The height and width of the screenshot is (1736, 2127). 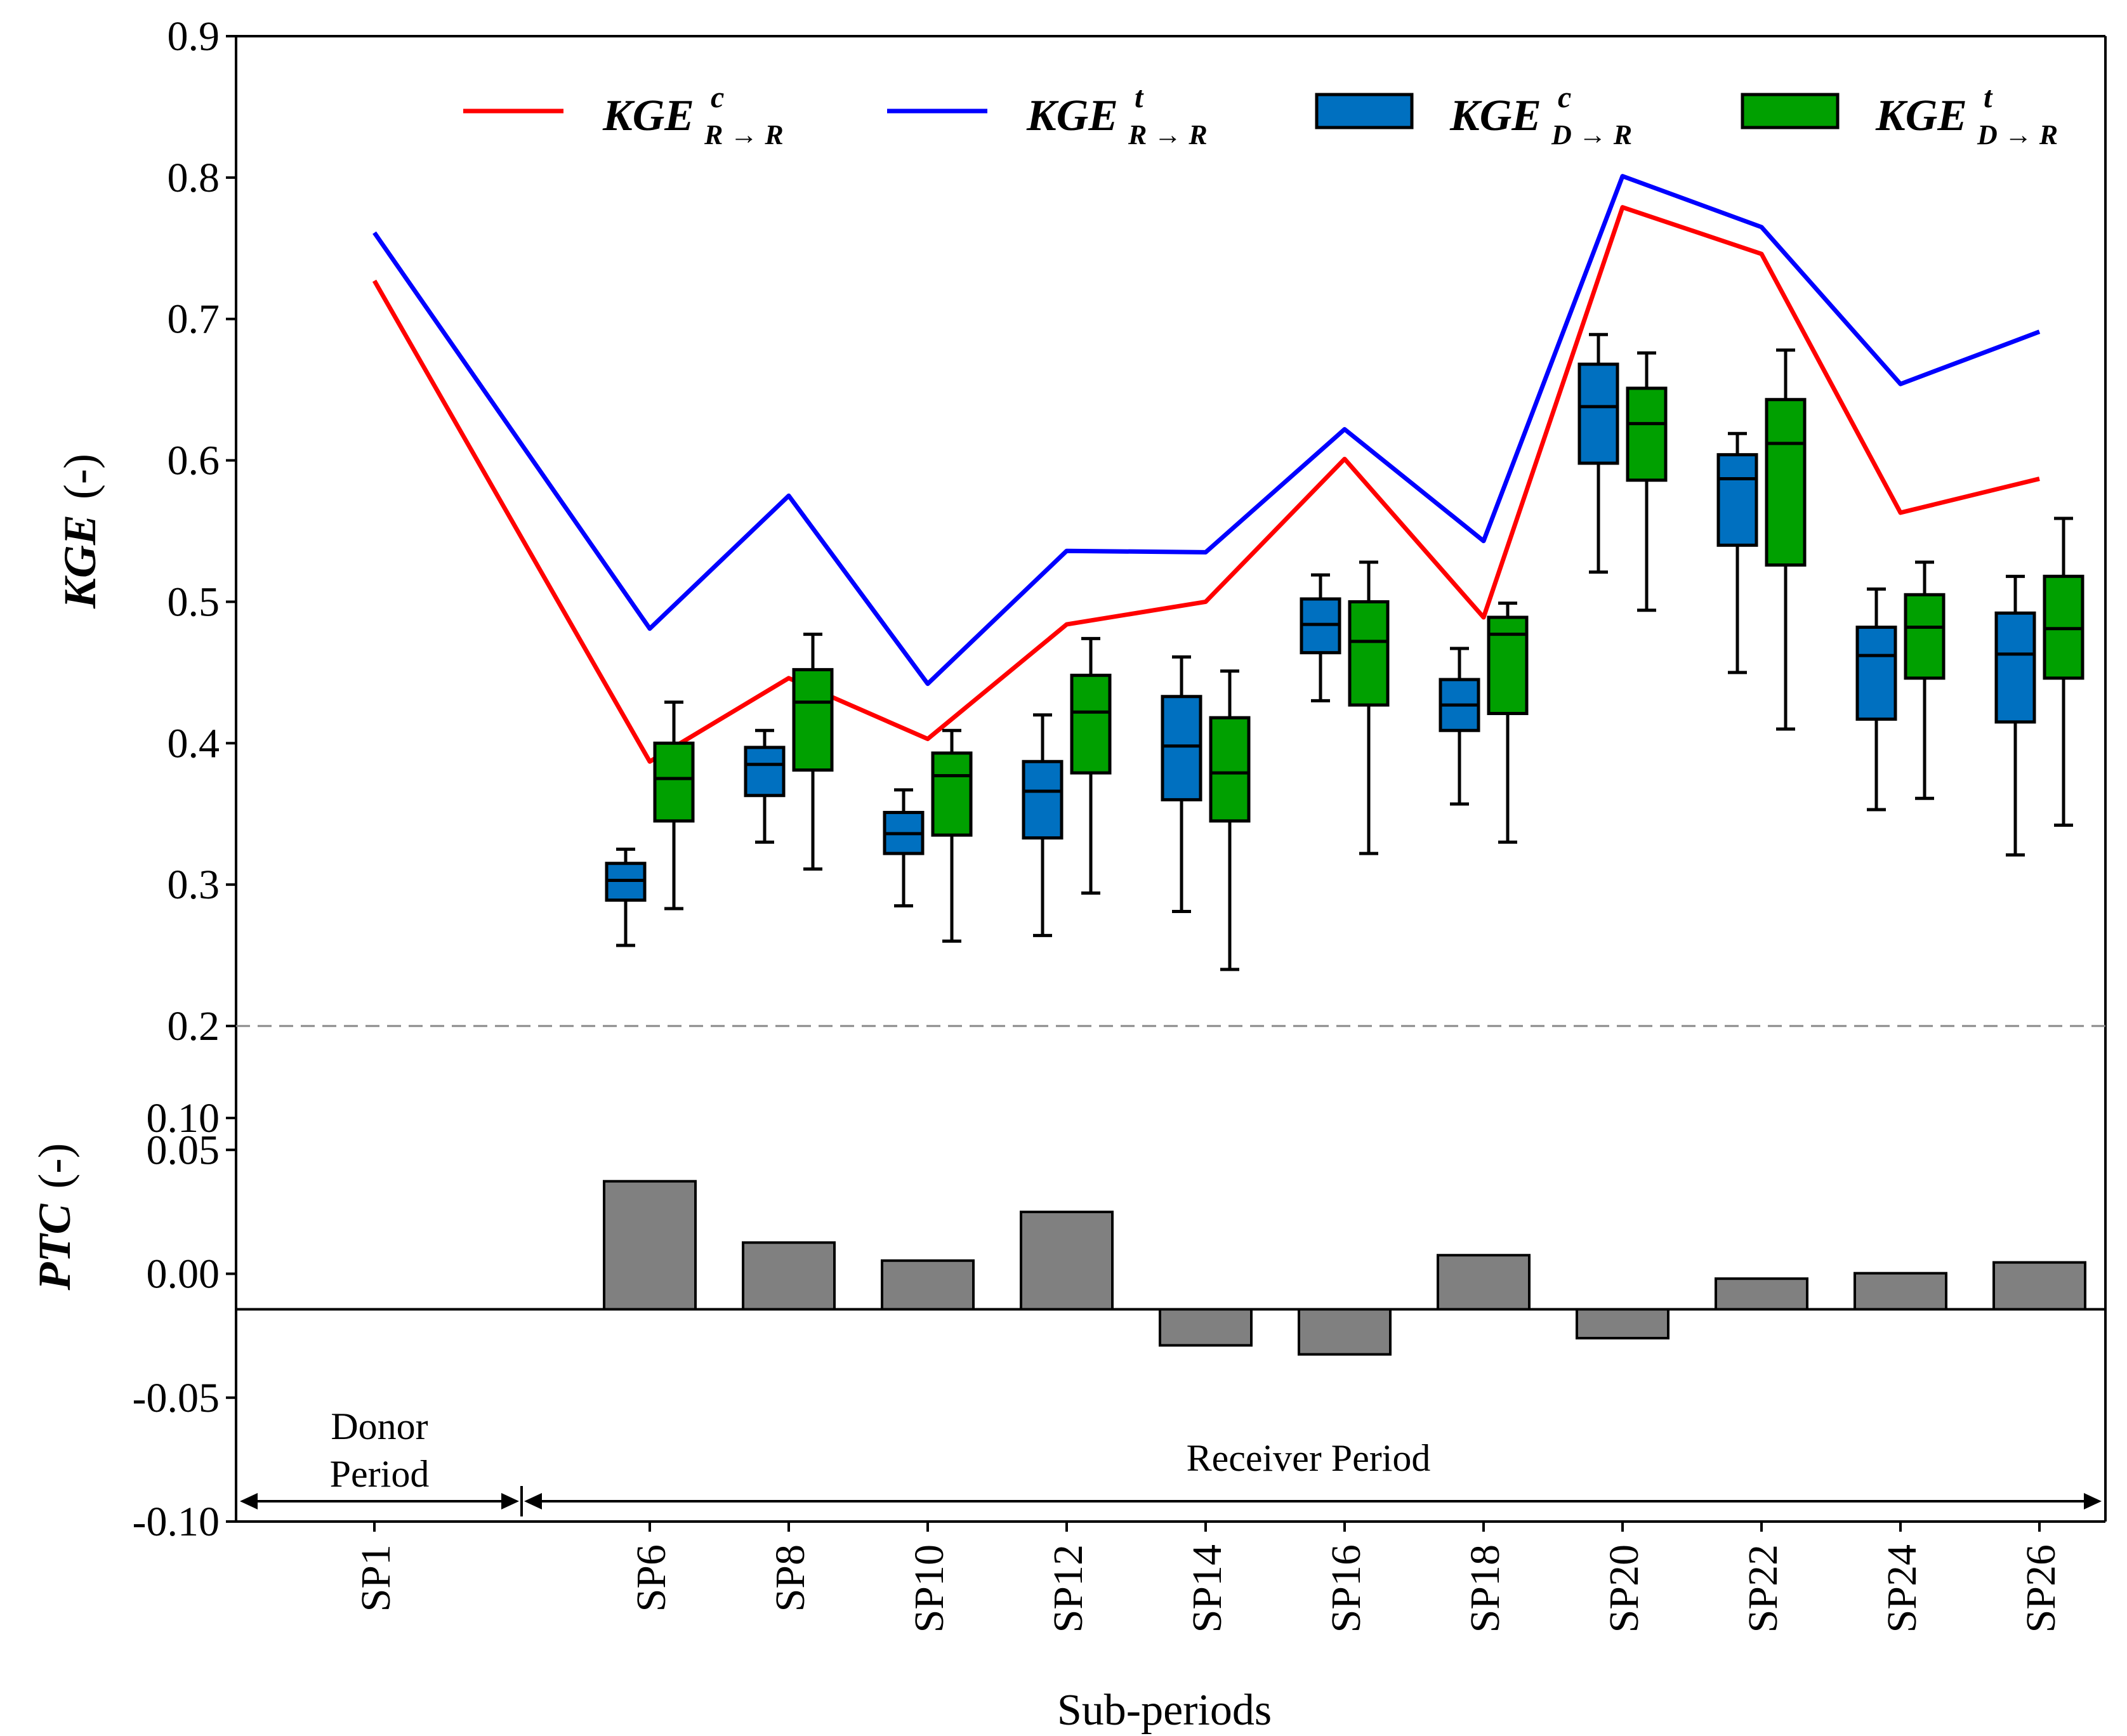 What do you see at coordinates (194, 885) in the screenshot?
I see `y-tick-label-top: 0.3` at bounding box center [194, 885].